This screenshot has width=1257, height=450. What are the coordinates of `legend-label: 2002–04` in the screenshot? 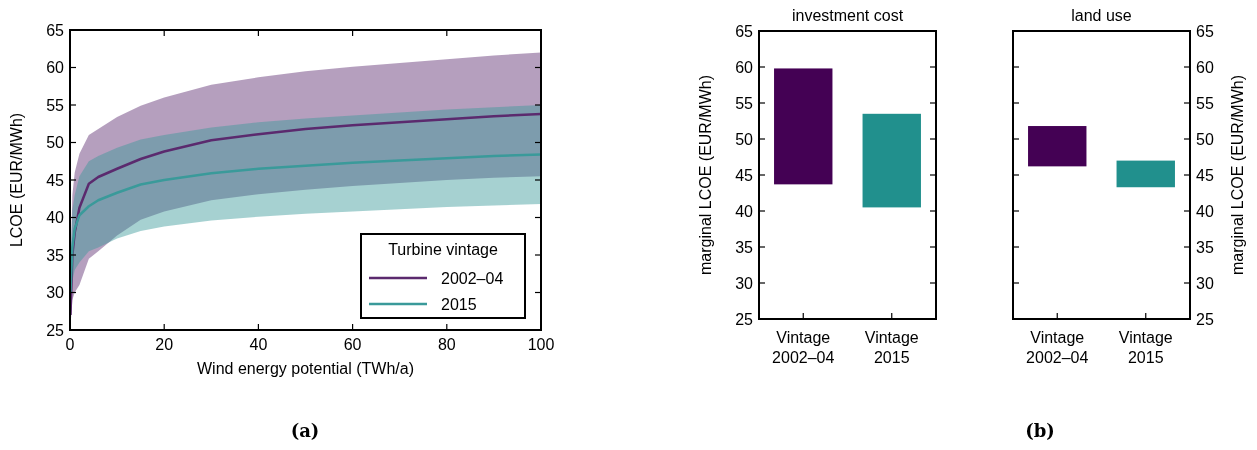 It's located at (472, 278).